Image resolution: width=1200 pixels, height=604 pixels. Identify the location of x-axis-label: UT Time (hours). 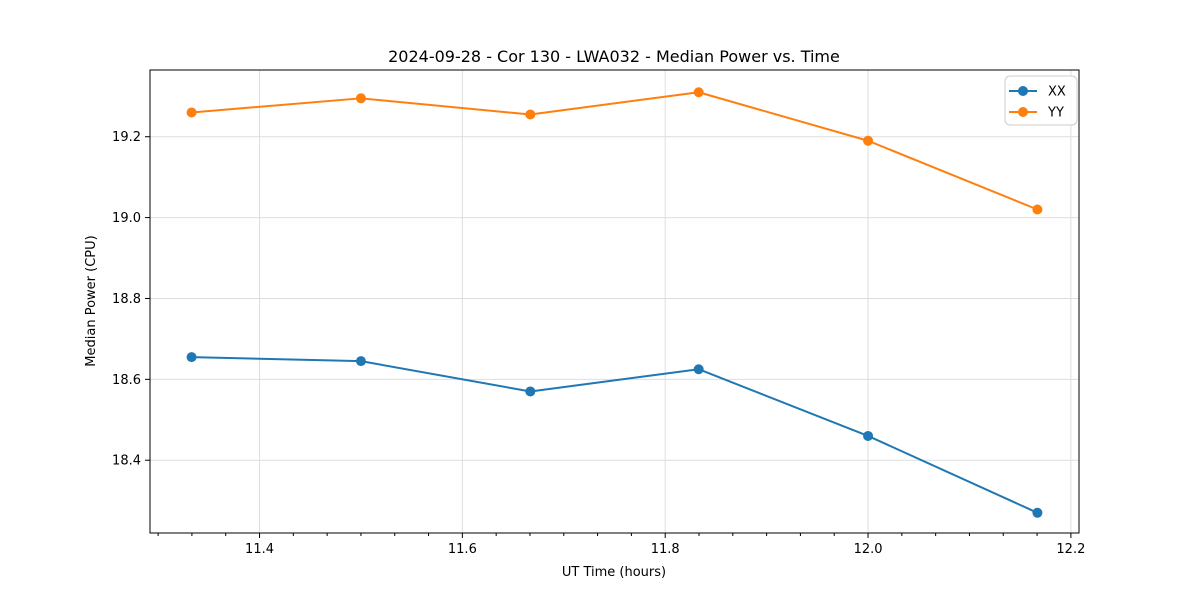
(614, 572).